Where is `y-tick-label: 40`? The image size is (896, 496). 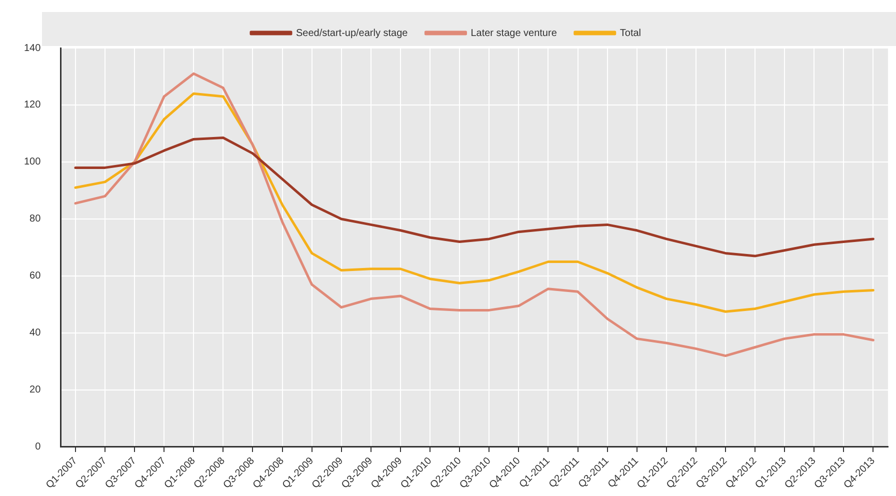
y-tick-label: 40 is located at coordinates (36, 333).